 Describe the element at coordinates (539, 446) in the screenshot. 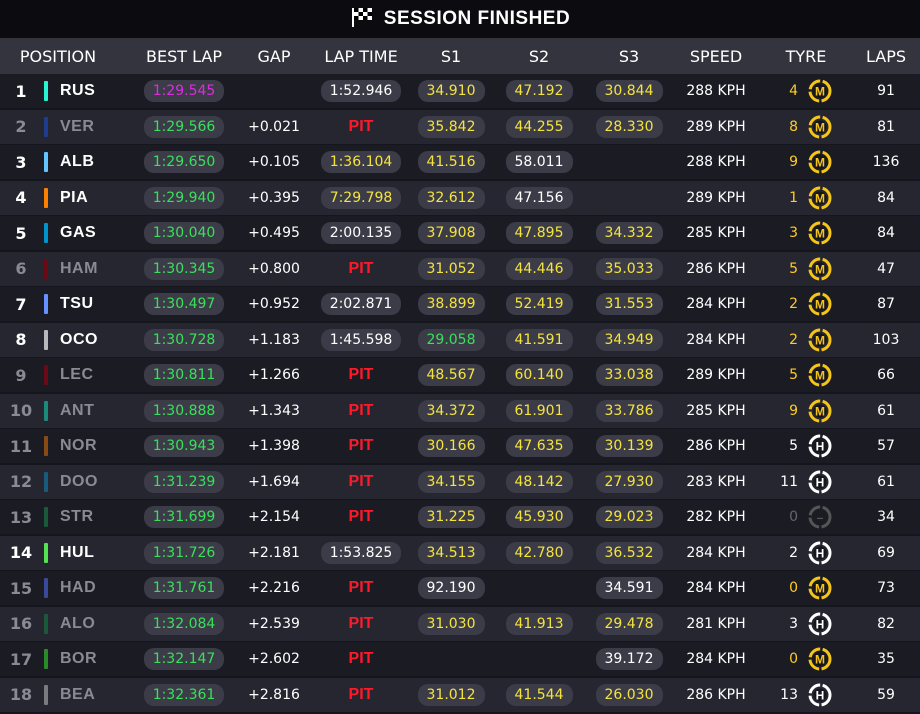

I see `sector-s2-value: 47.635` at that location.